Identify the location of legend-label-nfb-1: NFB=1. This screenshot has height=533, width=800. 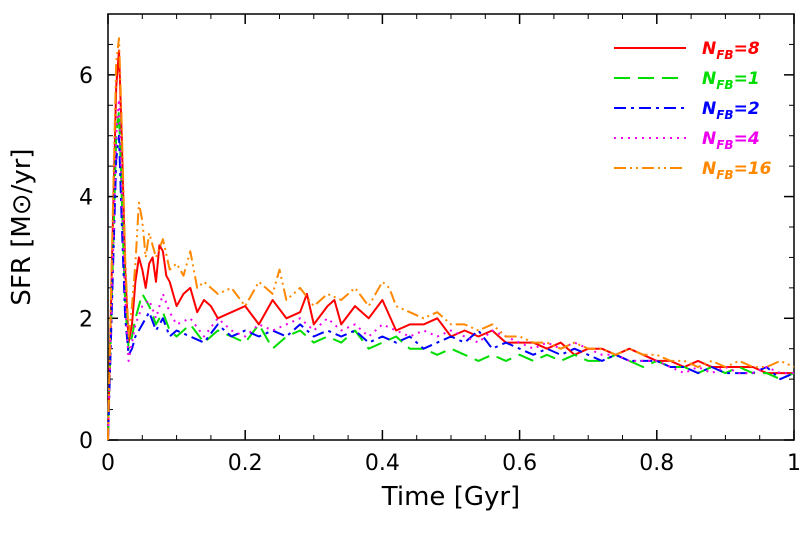
(731, 80).